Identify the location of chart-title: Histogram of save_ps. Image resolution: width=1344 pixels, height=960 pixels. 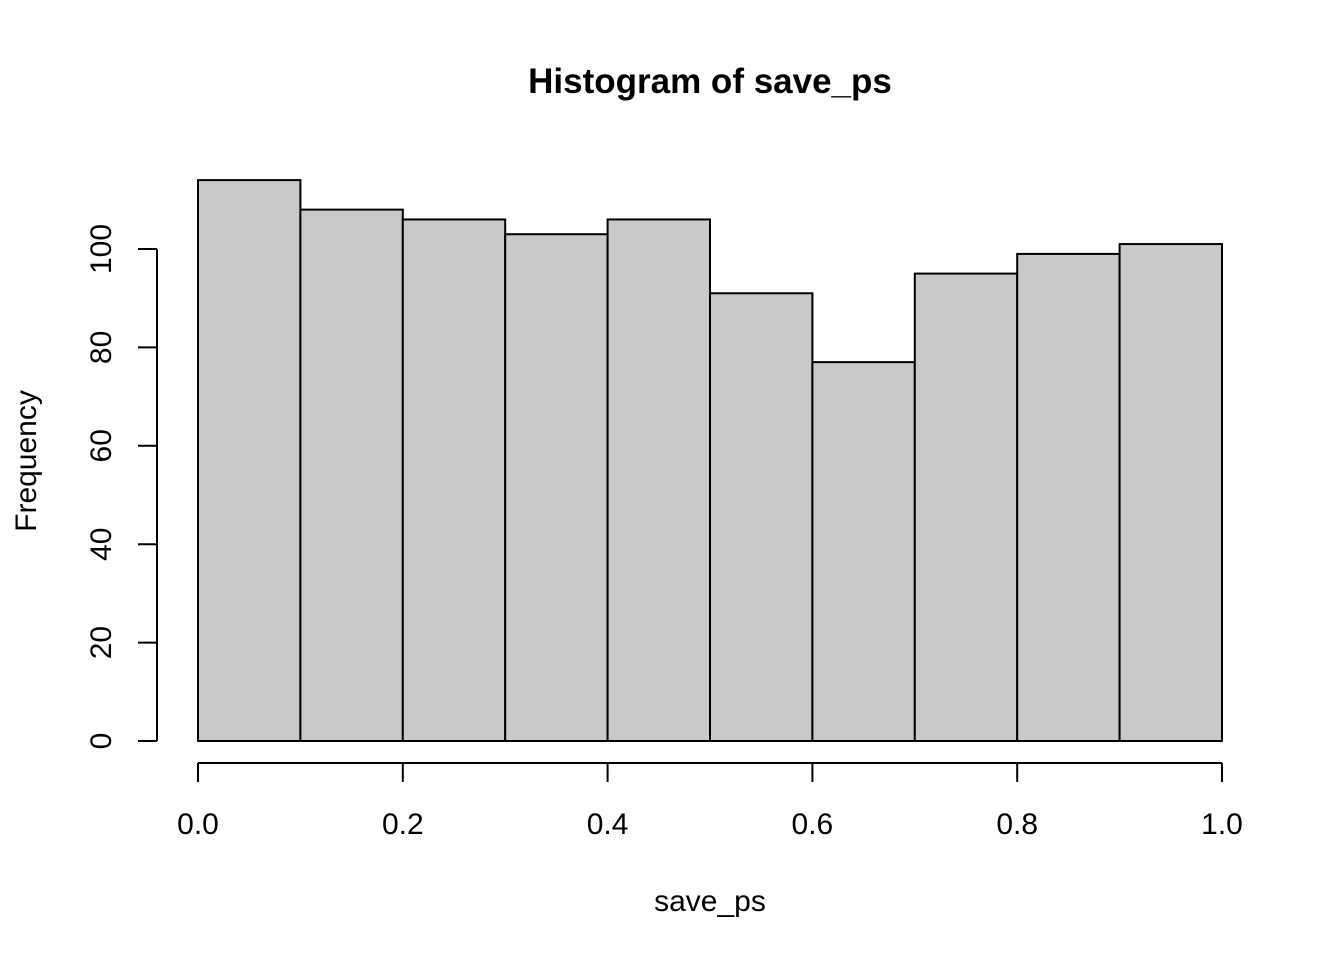
(710, 81).